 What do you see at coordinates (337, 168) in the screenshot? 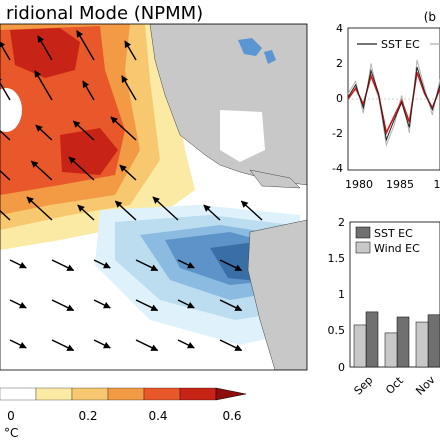
I see `ts-ytick: -4` at bounding box center [337, 168].